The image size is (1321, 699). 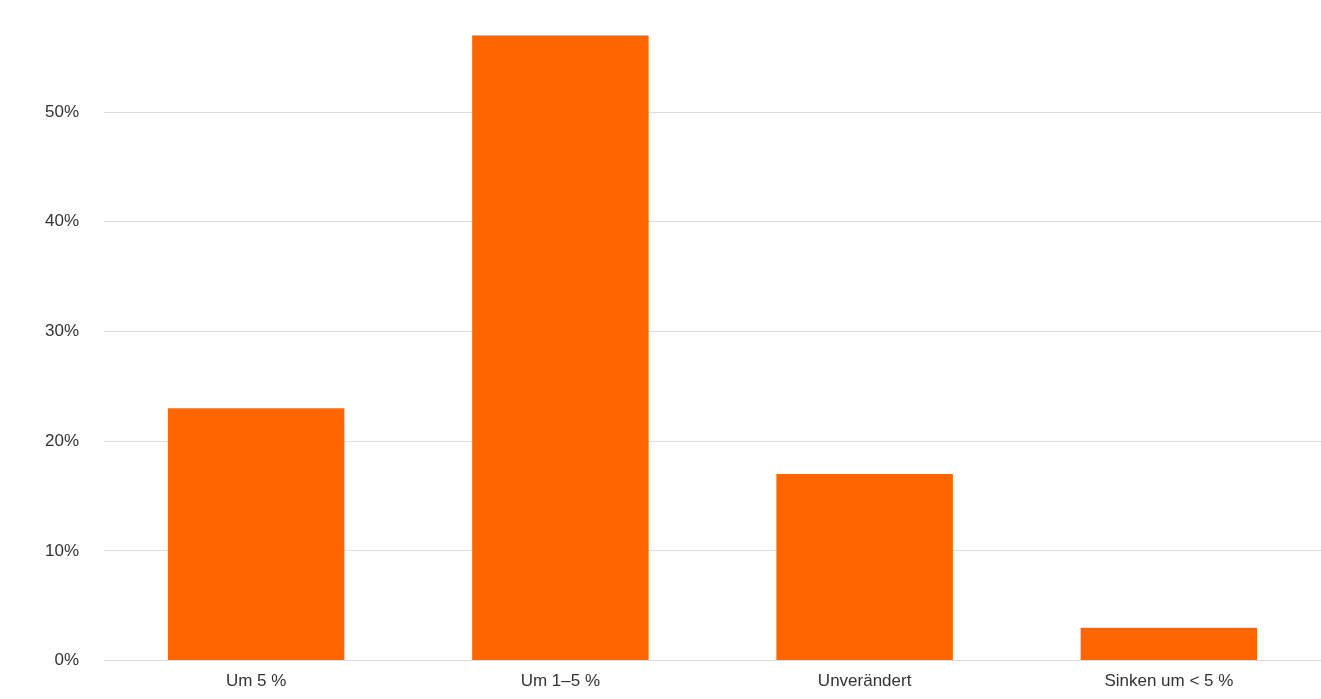 What do you see at coordinates (62, 221) in the screenshot?
I see `y-tick-label: 40%` at bounding box center [62, 221].